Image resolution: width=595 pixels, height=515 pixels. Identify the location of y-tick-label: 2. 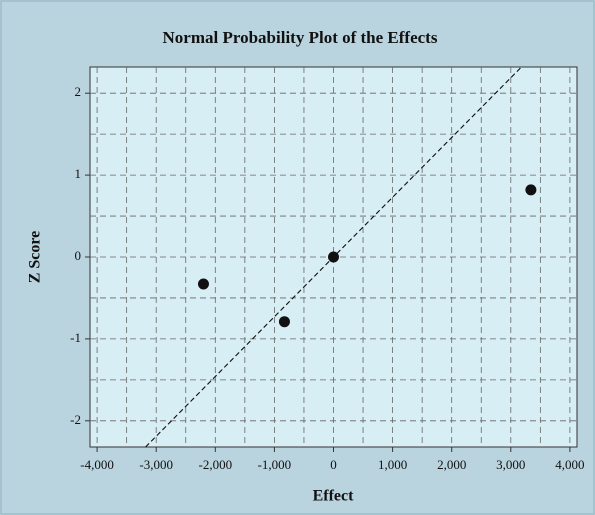
(78, 91).